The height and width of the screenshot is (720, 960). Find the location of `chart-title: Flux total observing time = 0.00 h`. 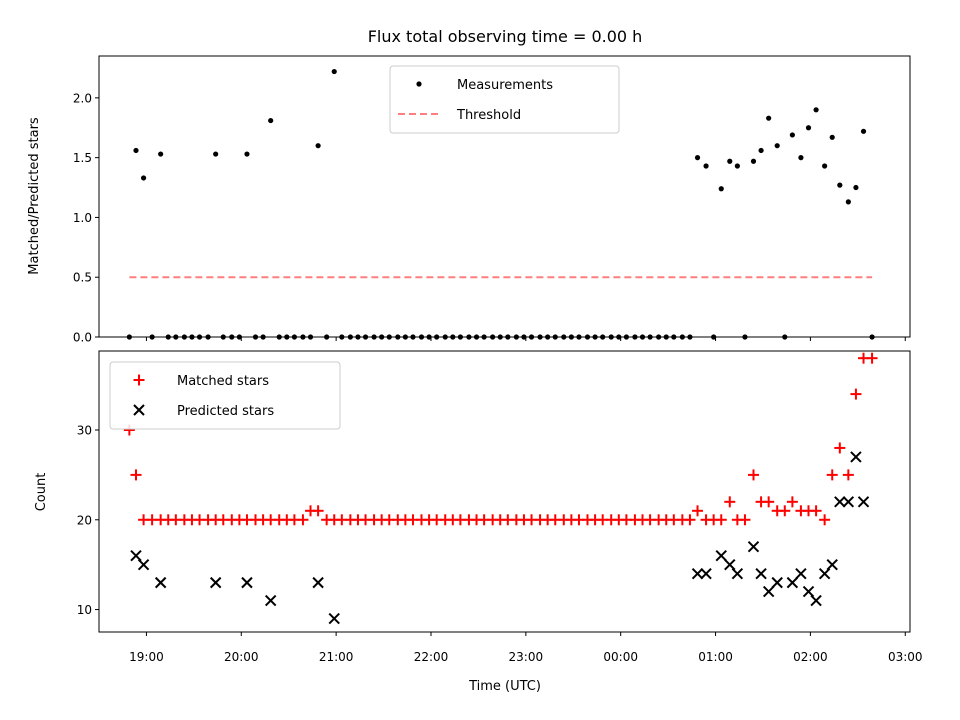

chart-title: Flux total observing time = 0.00 h is located at coordinates (505, 36).